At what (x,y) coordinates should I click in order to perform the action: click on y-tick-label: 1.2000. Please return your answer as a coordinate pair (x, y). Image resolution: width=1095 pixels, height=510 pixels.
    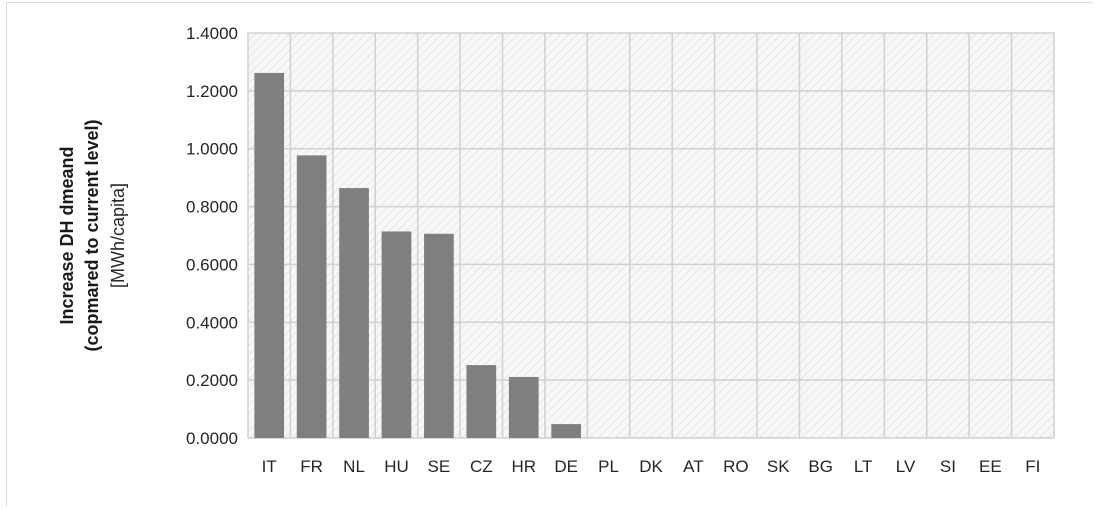
    Looking at the image, I should click on (212, 91).